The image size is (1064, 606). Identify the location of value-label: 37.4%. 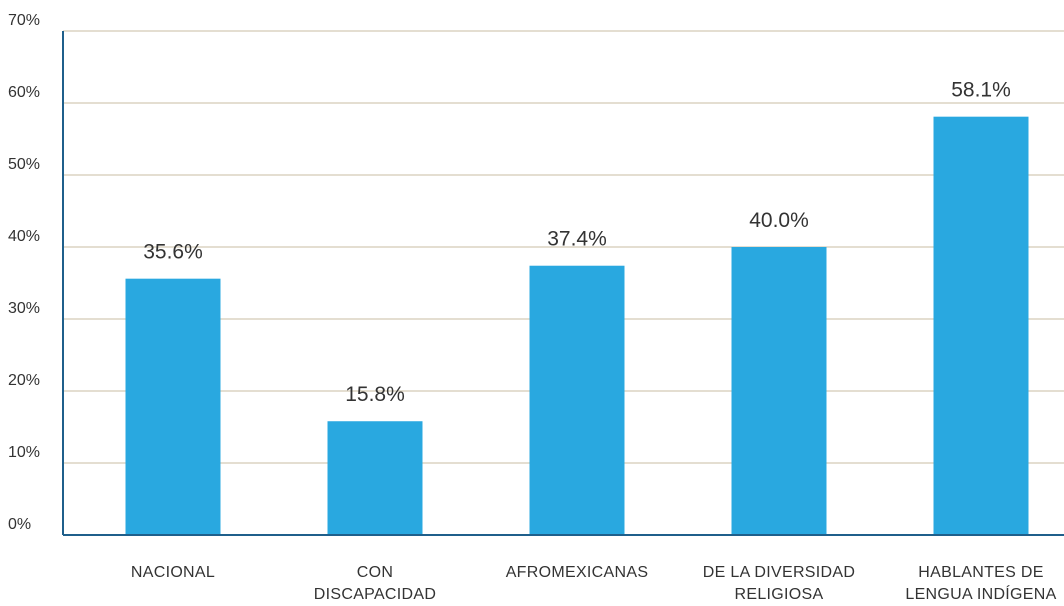
(577, 239).